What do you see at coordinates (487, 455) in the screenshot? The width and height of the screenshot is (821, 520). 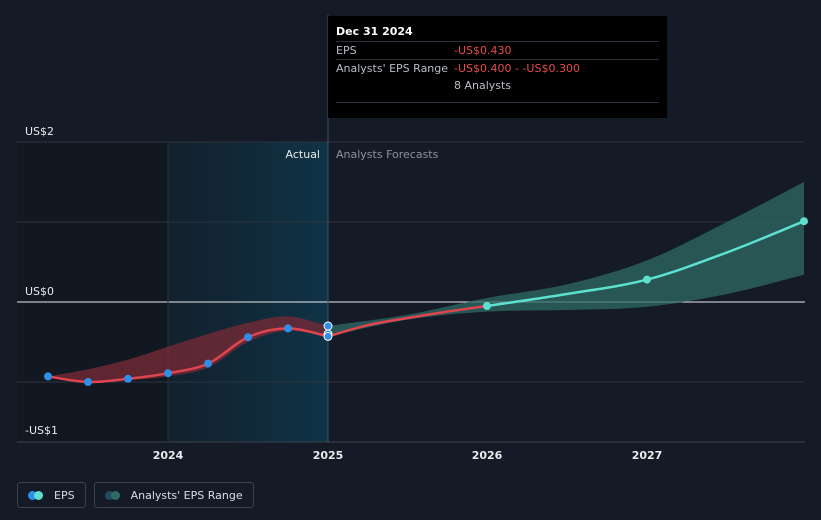 I see `x-tick-label: 2026` at bounding box center [487, 455].